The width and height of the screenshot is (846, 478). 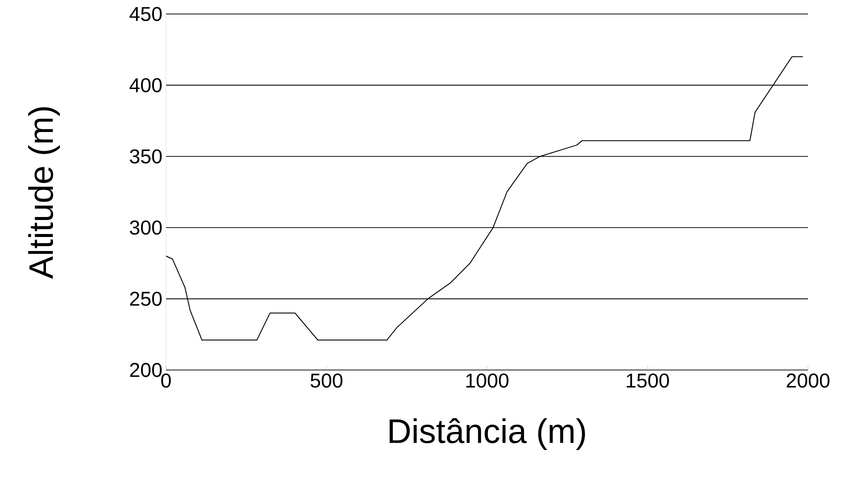 What do you see at coordinates (487, 434) in the screenshot?
I see `x-axis-title: Distância (m)` at bounding box center [487, 434].